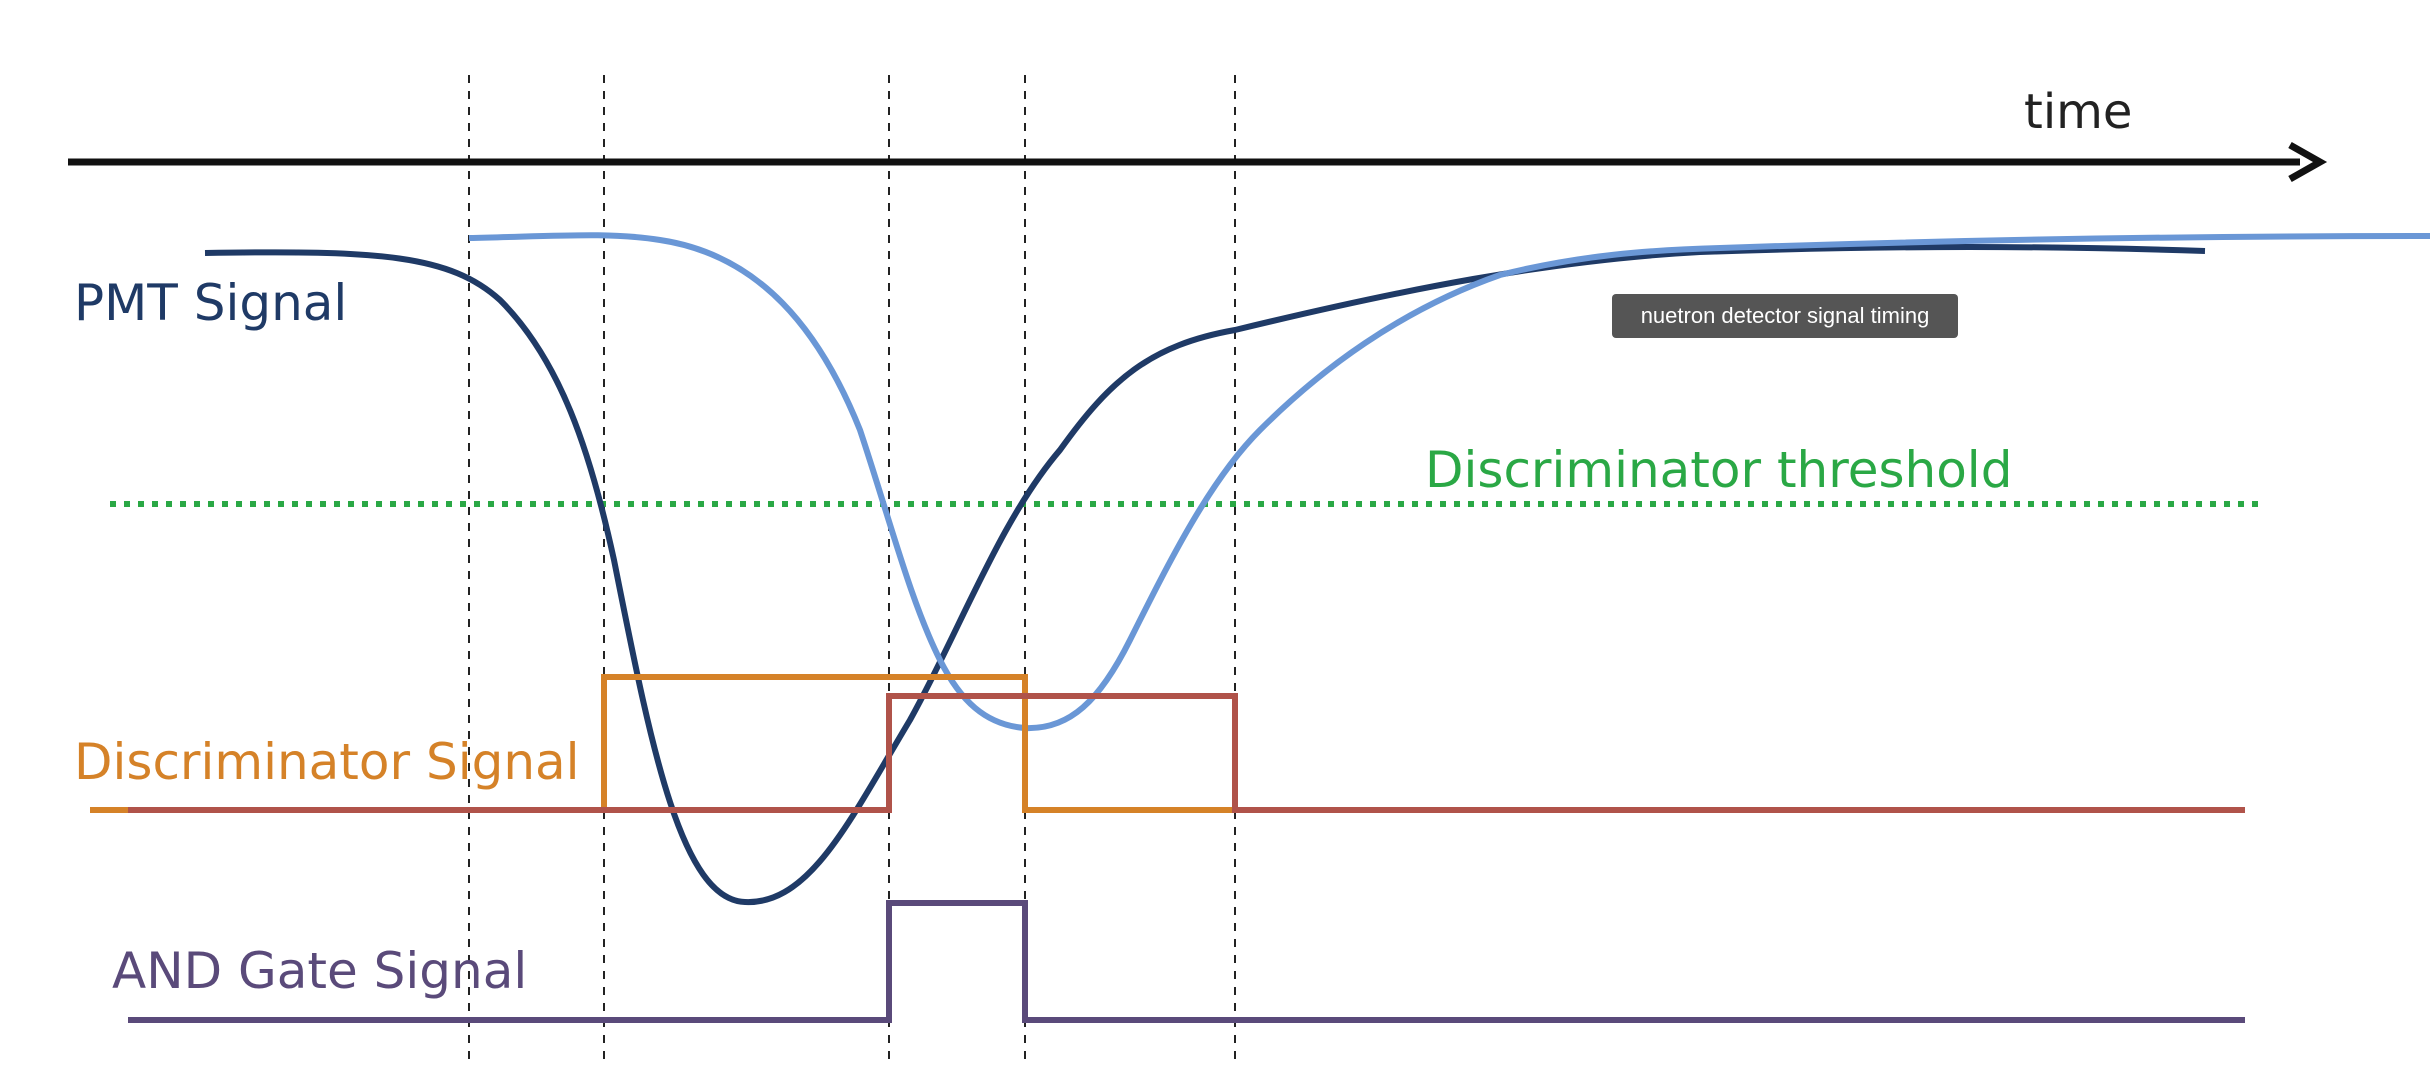  Describe the element at coordinates (1198, 162) in the screenshot. I see `time-axis` at that location.